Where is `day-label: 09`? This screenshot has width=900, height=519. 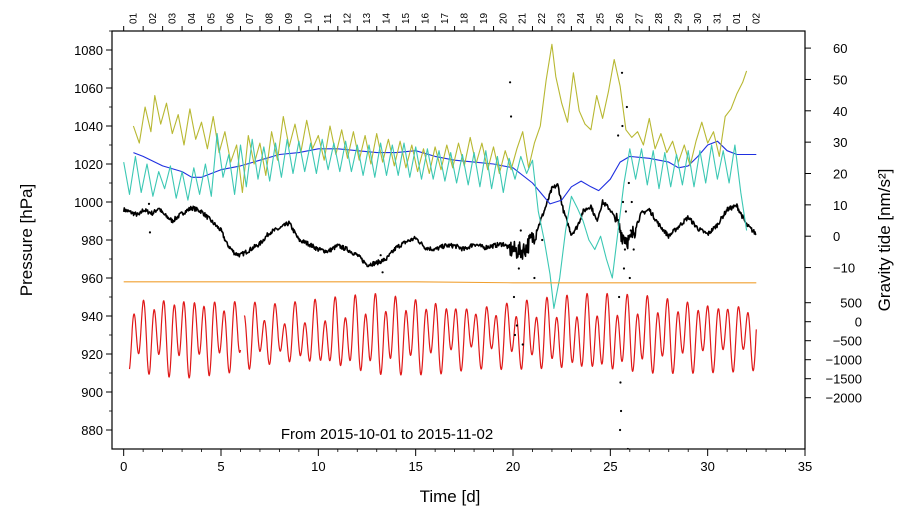 day-label: 09 is located at coordinates (289, 18).